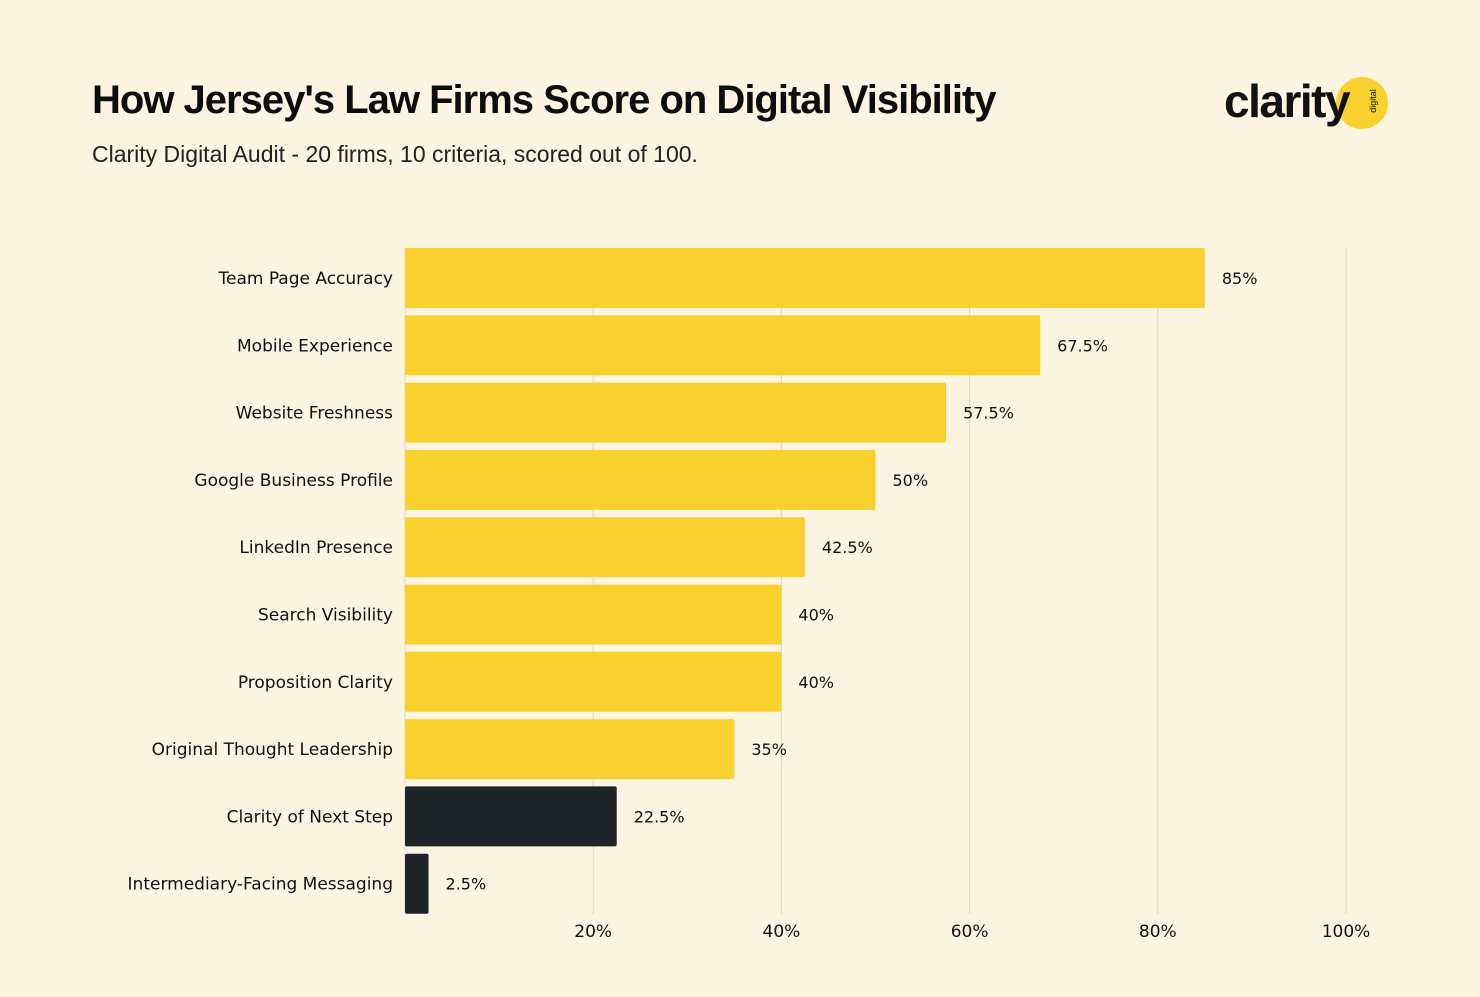  Describe the element at coordinates (769, 749) in the screenshot. I see `value-label: 35%` at that location.